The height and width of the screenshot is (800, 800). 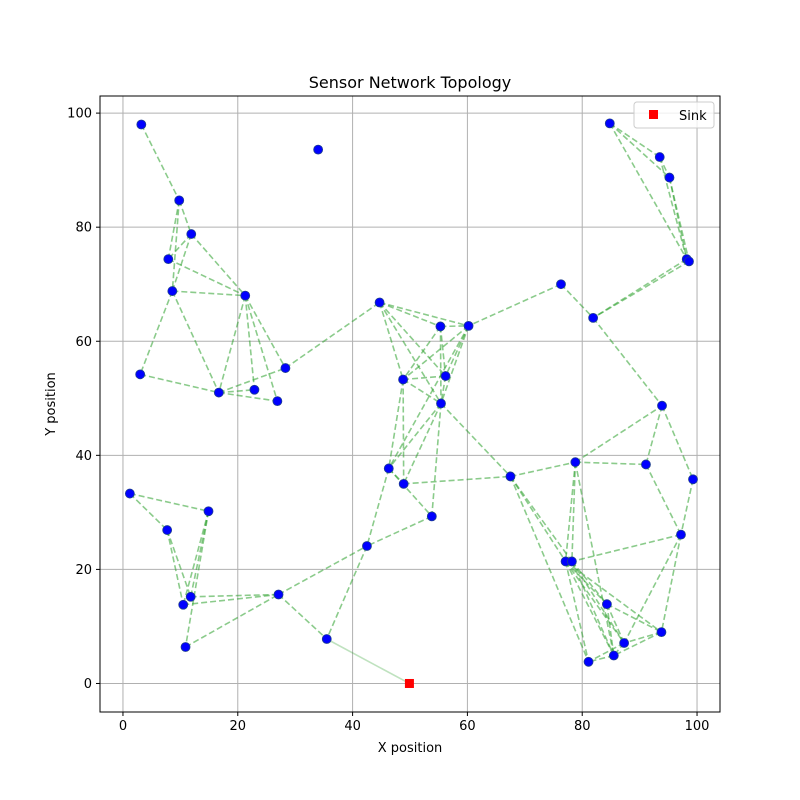 What do you see at coordinates (467, 726) in the screenshot?
I see `x-tick-label: 60` at bounding box center [467, 726].